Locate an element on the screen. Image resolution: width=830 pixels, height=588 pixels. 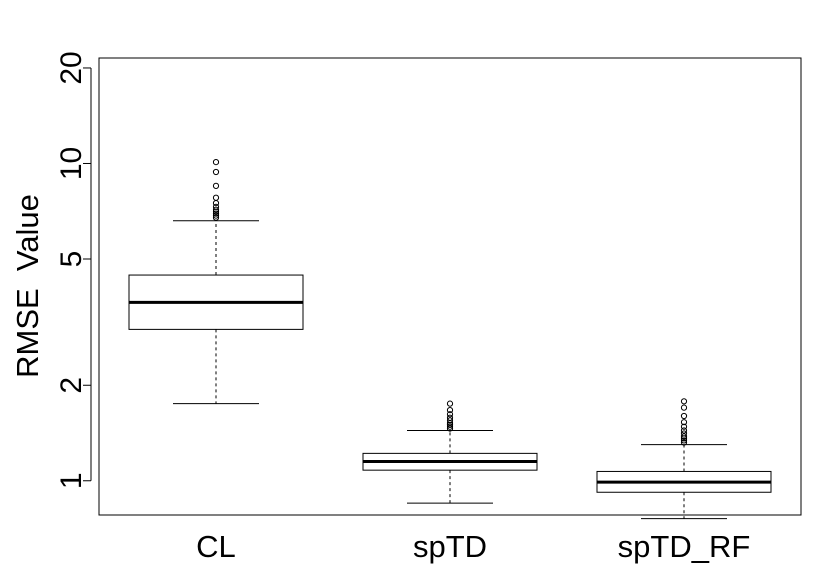
x-axis: CL spTD spTD_RF is located at coordinates (473, 546).